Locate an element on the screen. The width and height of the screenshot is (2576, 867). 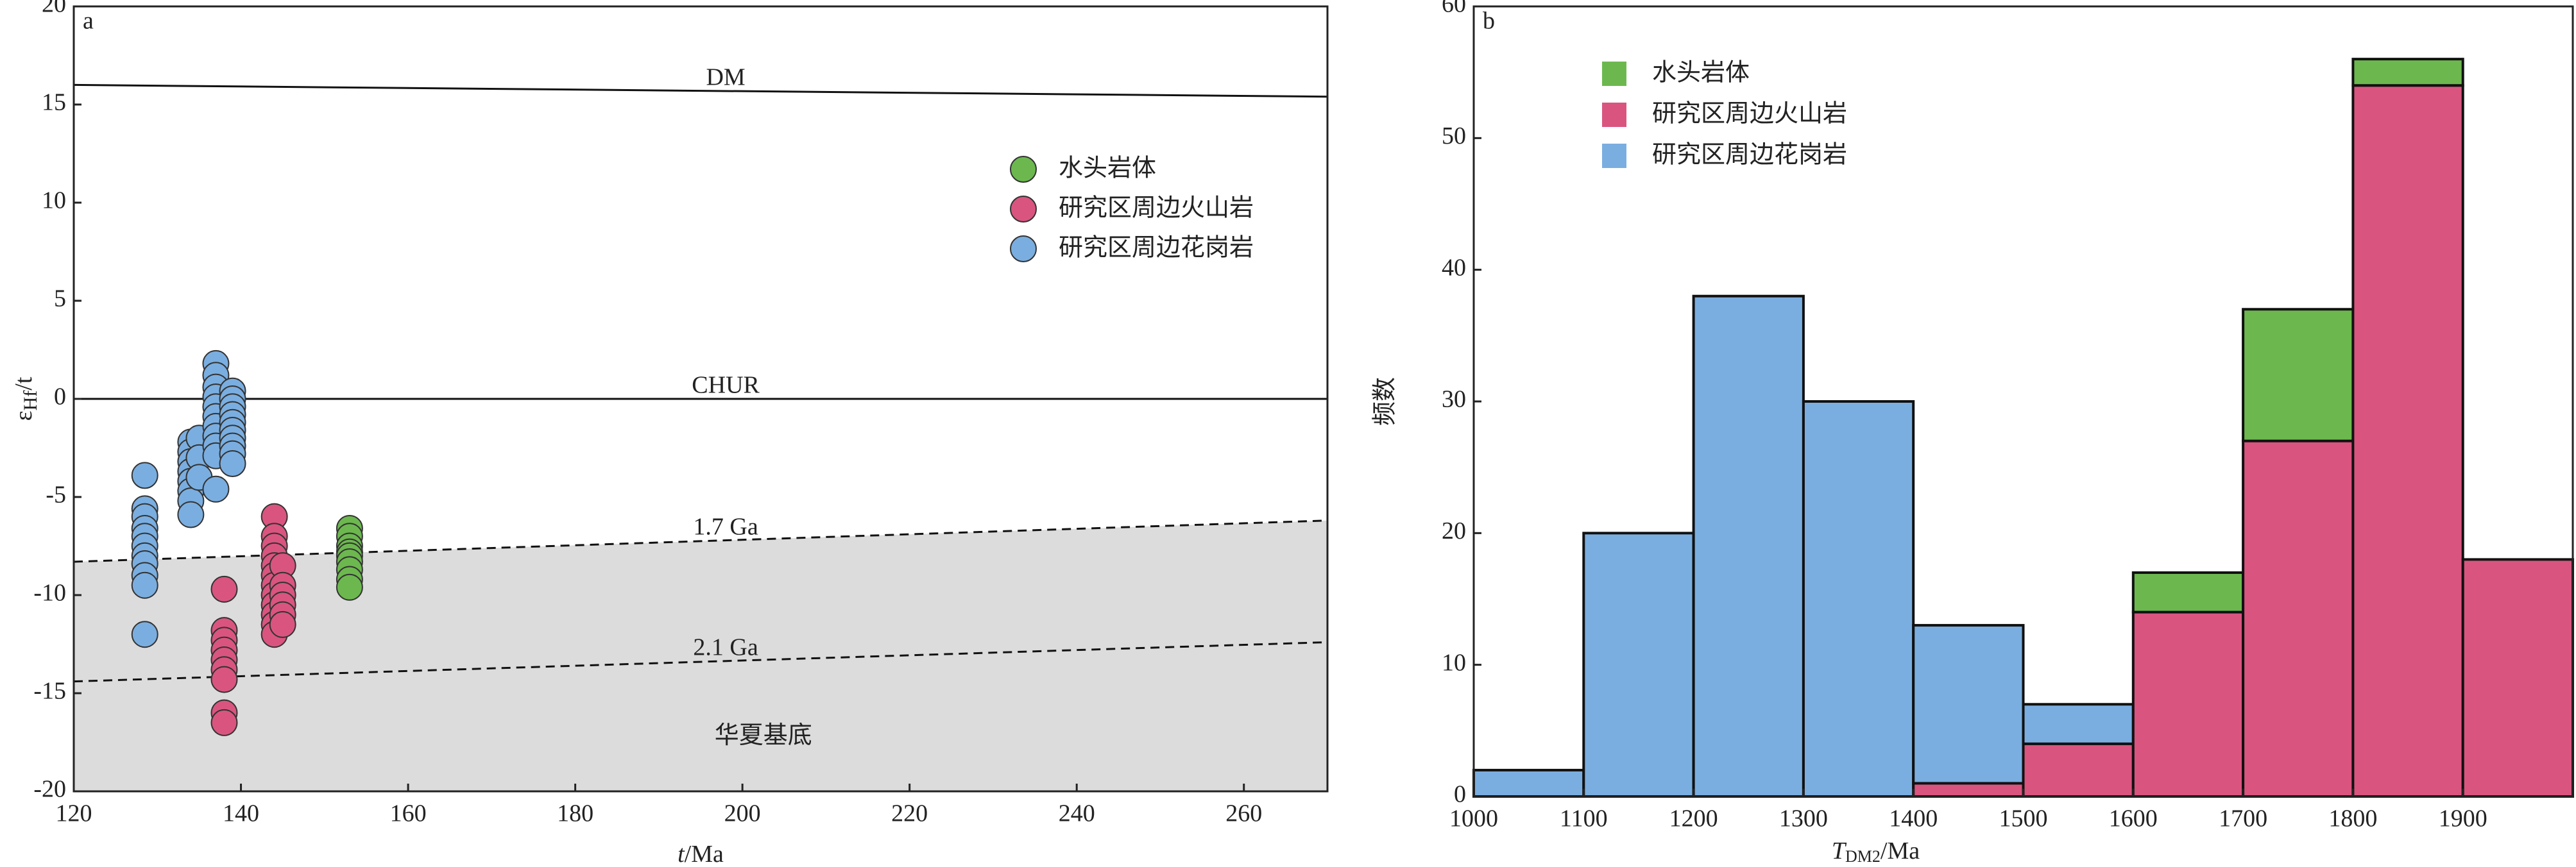
y-axis-sub: Hf is located at coordinates (30, 401).